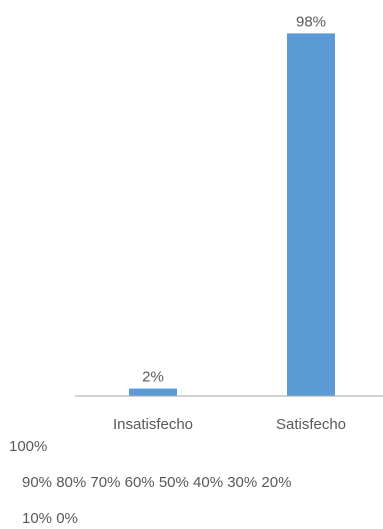  What do you see at coordinates (242, 482) in the screenshot?
I see `y-tick-label-30: 30%` at bounding box center [242, 482].